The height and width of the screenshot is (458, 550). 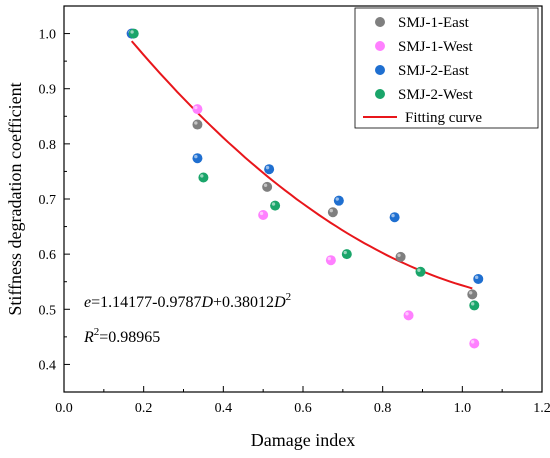 I want to click on legend-label-smj1-east: SMJ-1-East, so click(x=434, y=23).